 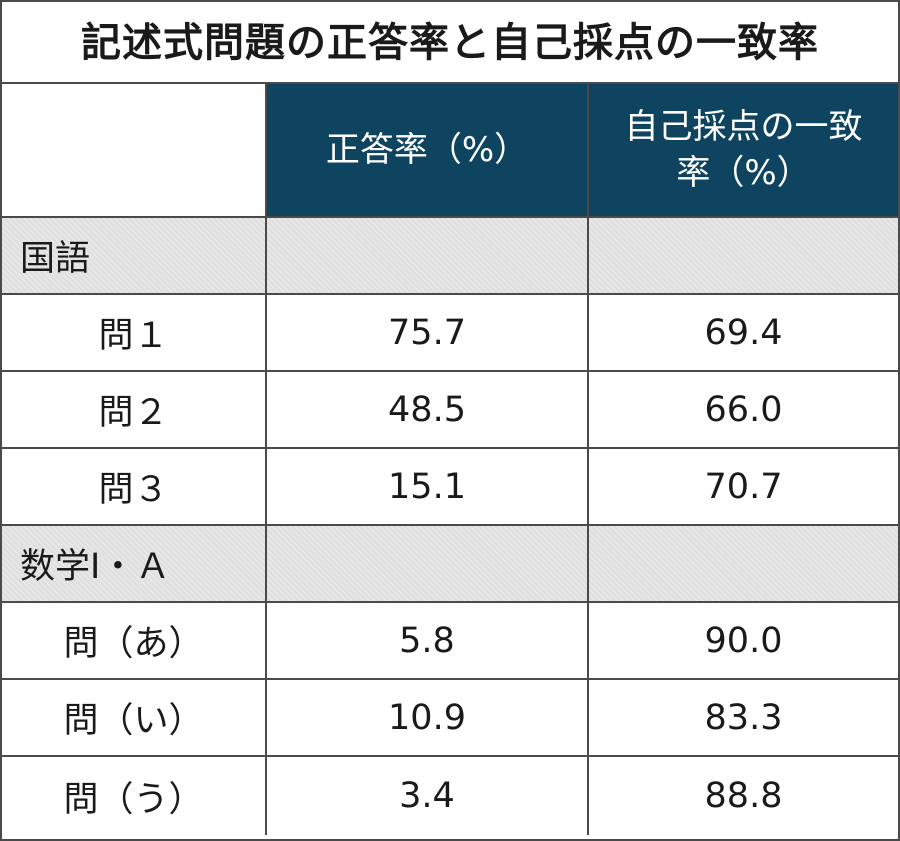 I want to click on section-label: 国語, so click(x=134, y=255).